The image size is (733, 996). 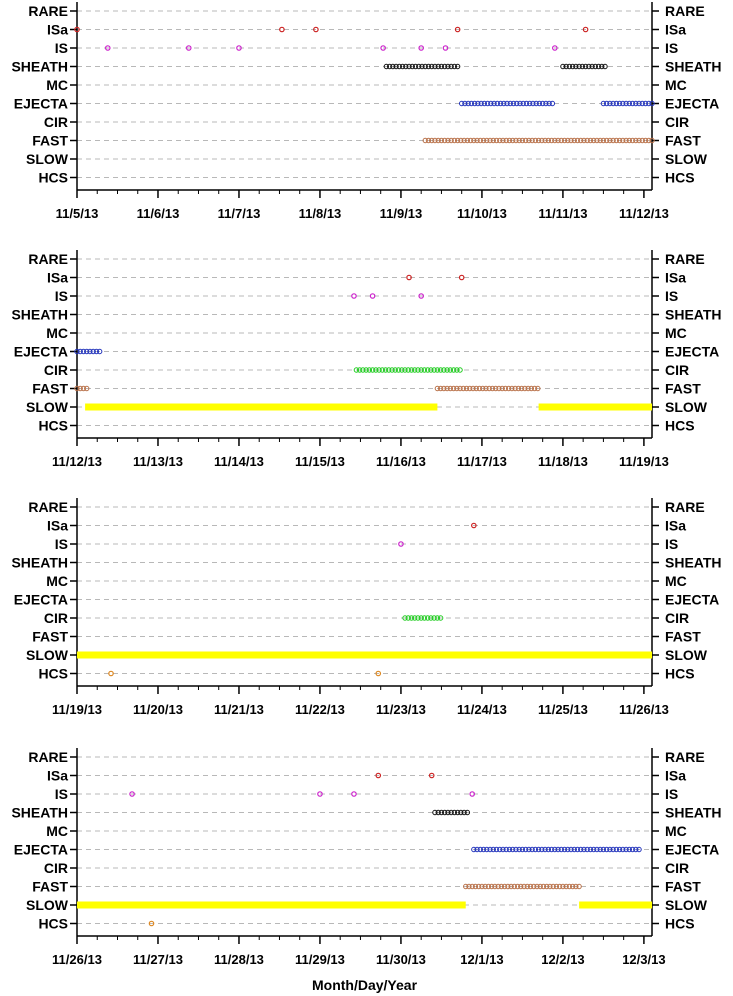 What do you see at coordinates (693, 67) in the screenshot?
I see `category-label-right: SHEATH` at bounding box center [693, 67].